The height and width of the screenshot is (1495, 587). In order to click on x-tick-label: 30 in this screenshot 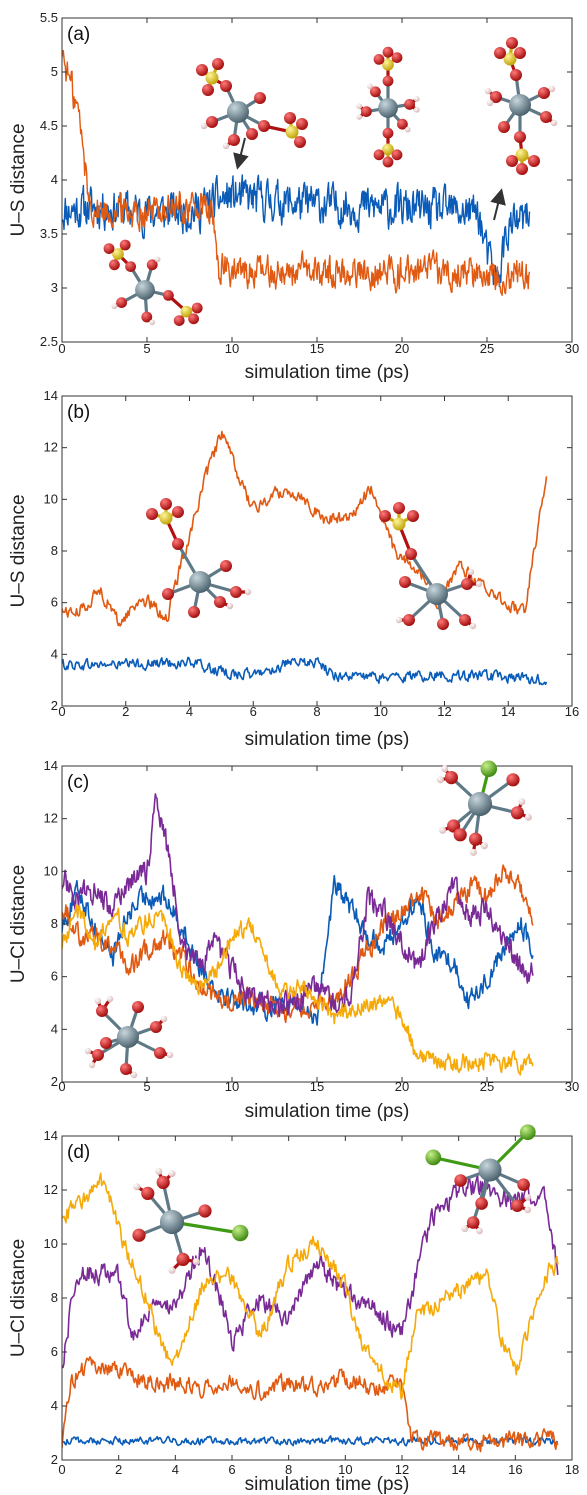, I will do `click(572, 348)`.